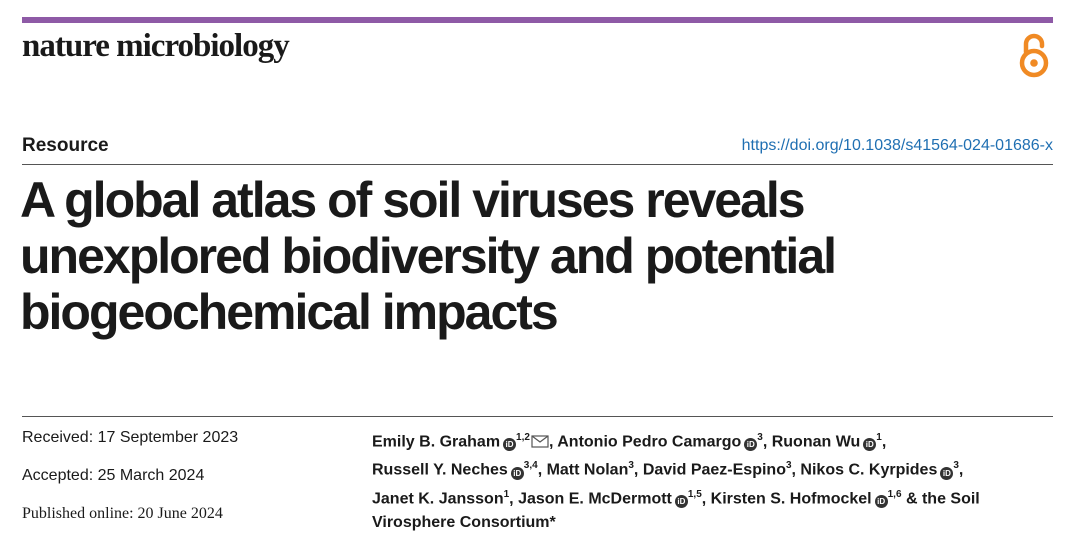 The height and width of the screenshot is (542, 1080). I want to click on affiliation-sup: 1,6, so click(894, 494).